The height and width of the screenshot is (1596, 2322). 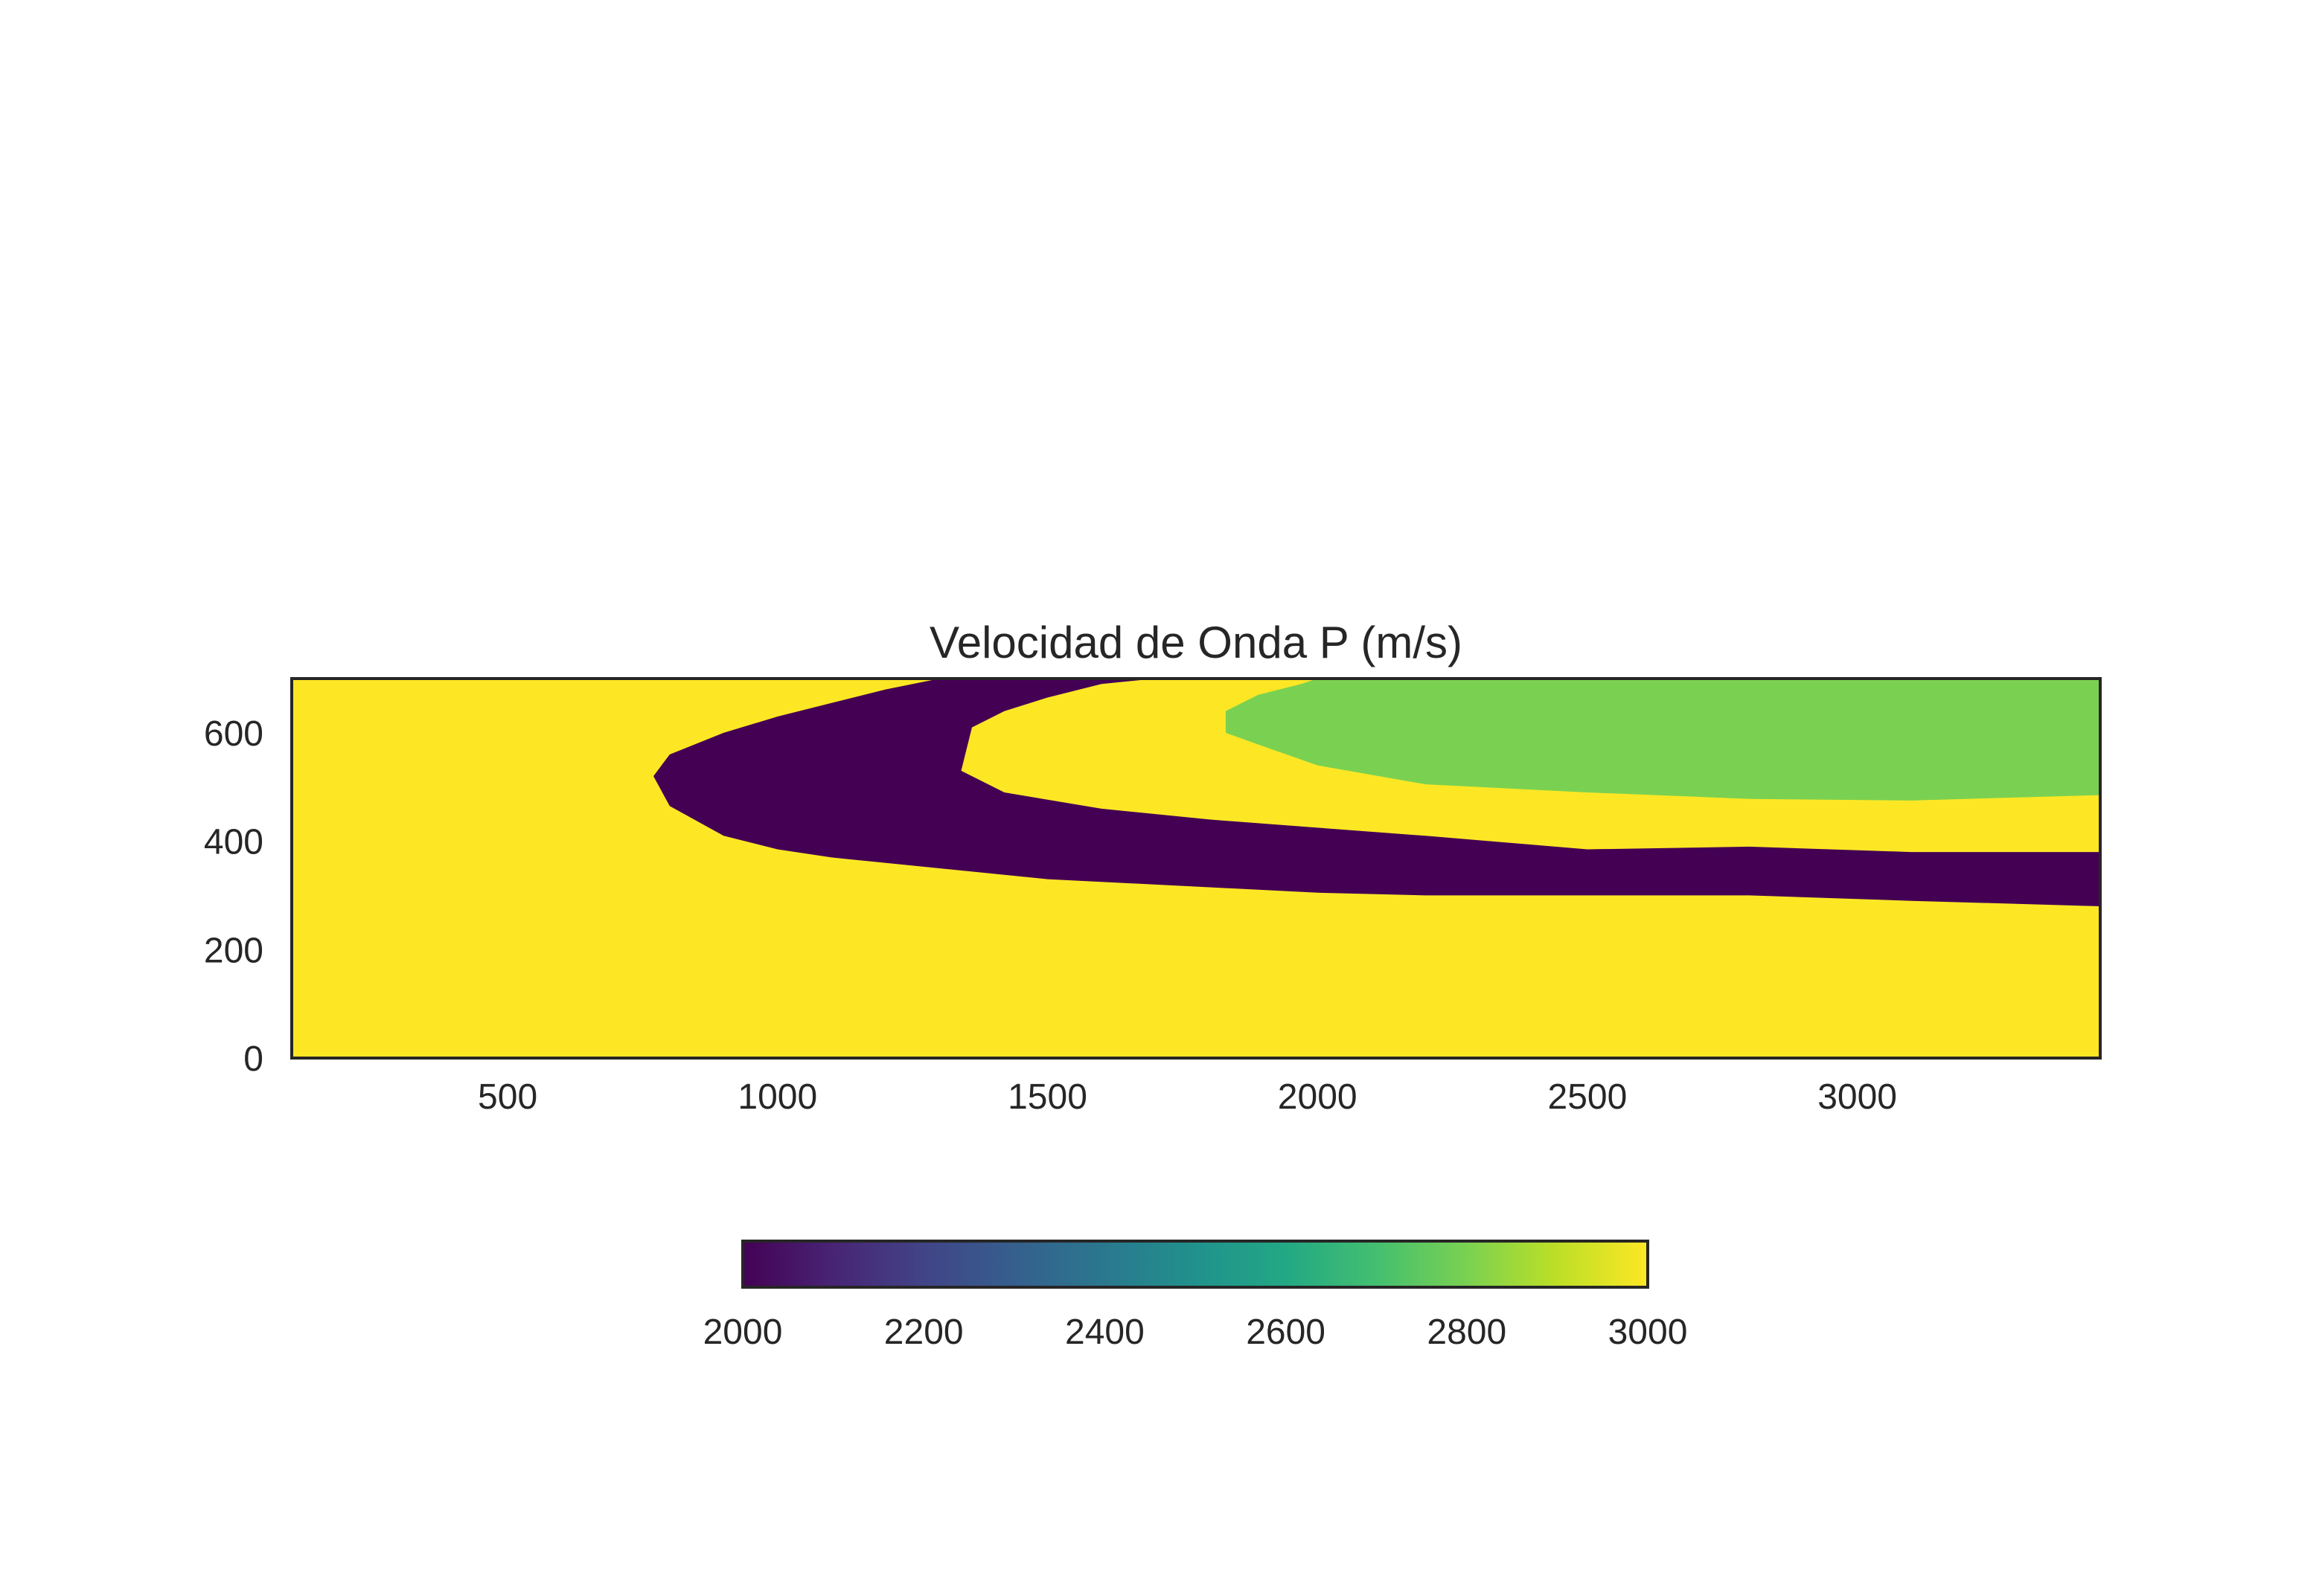 I want to click on x-tick-label: 2500, so click(x=1588, y=1097).